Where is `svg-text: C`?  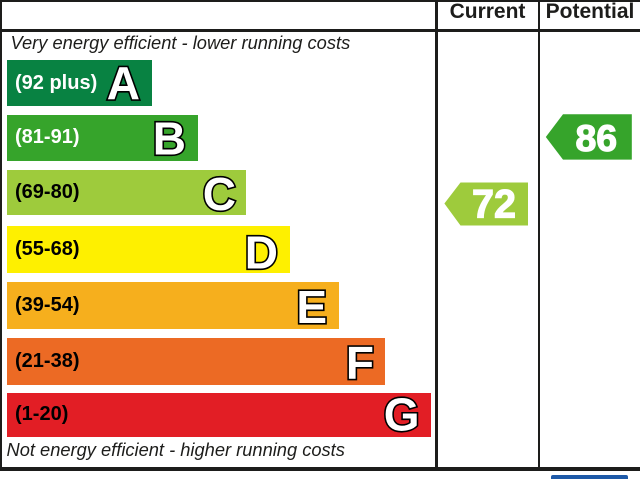 svg-text: C is located at coordinates (219, 194).